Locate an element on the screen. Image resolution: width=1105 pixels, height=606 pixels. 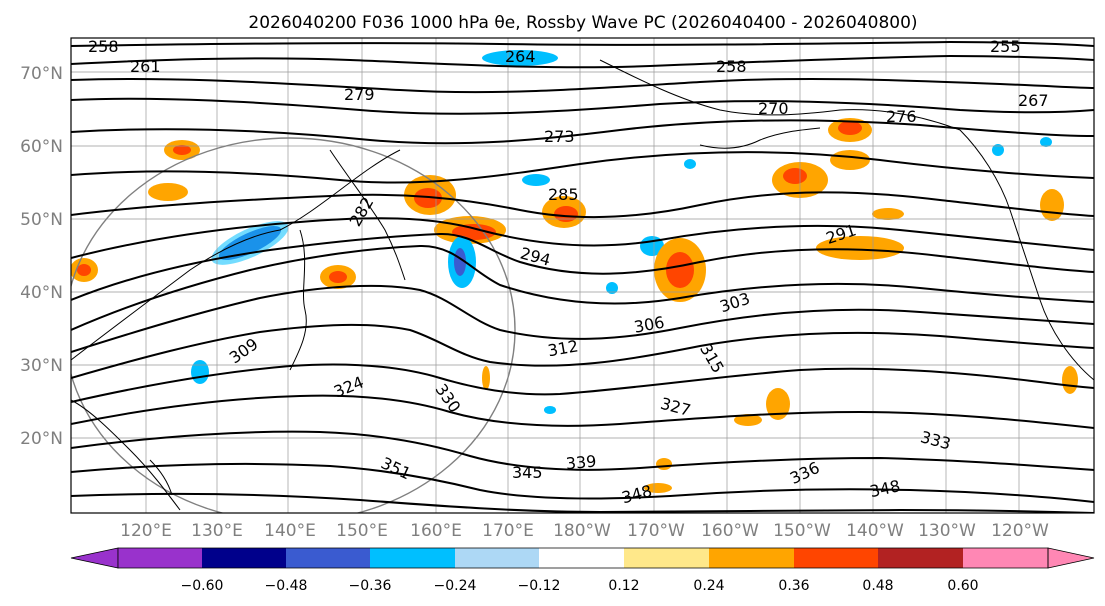
lon-label: 120°W is located at coordinates (1020, 531).